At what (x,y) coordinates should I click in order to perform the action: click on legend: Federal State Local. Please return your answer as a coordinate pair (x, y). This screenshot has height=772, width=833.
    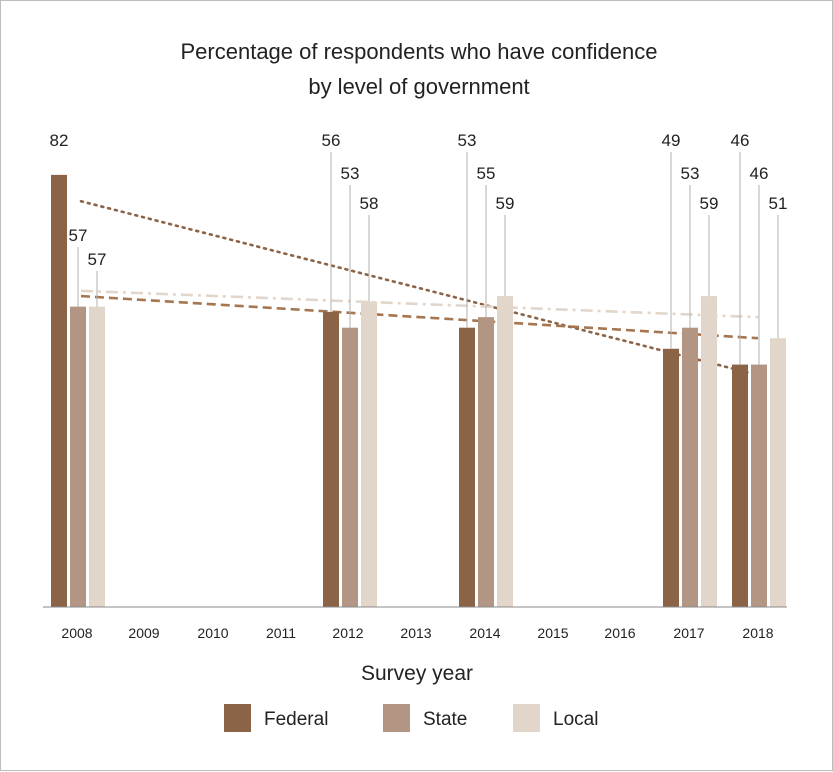
    Looking at the image, I should click on (411, 718).